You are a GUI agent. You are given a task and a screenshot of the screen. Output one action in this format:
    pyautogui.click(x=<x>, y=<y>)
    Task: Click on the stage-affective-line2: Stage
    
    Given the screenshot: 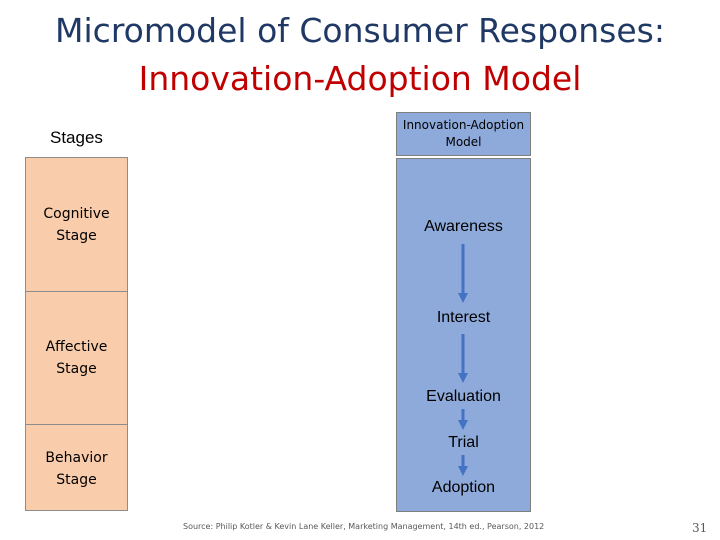 What is the action you would take?
    pyautogui.click(x=76, y=369)
    